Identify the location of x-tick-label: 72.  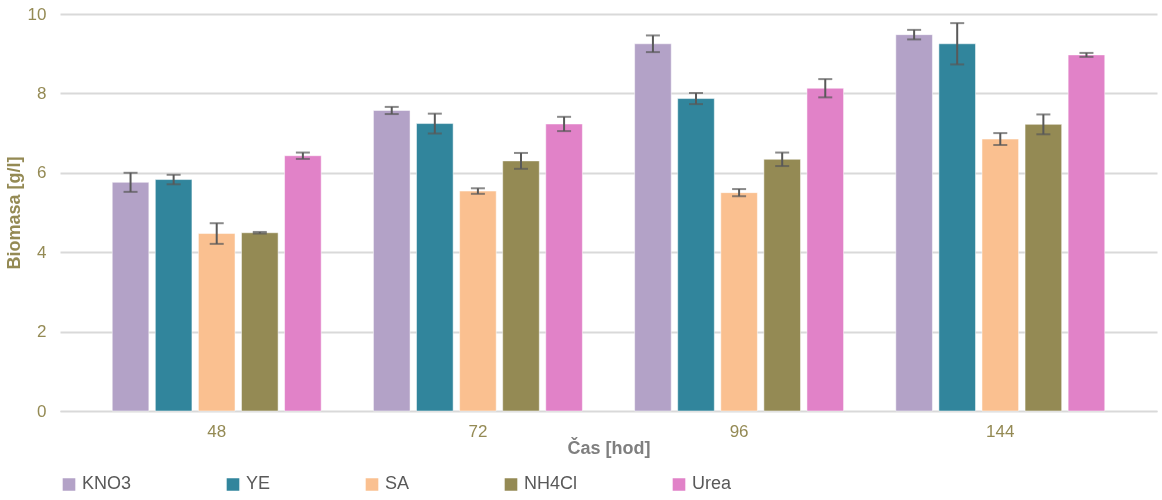
(478, 431).